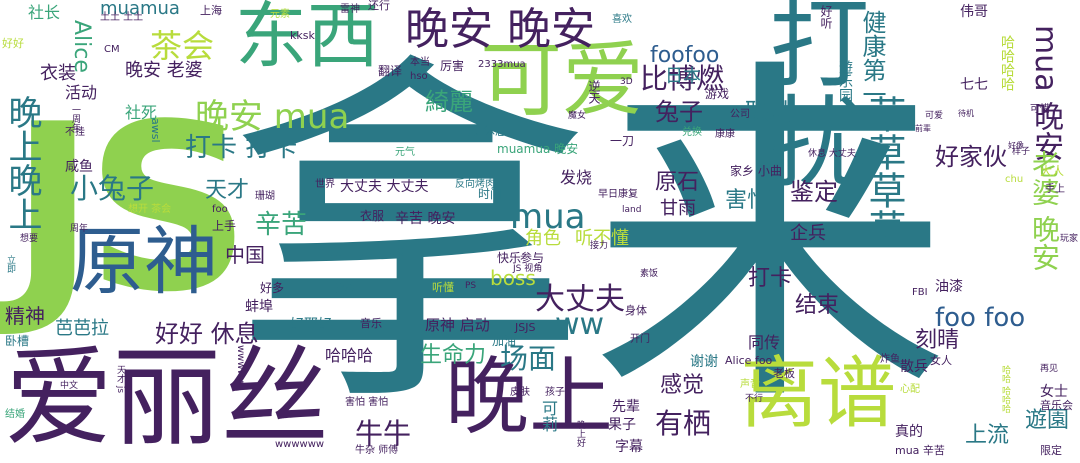 The height and width of the screenshot is (463, 1080). What do you see at coordinates (420, 62) in the screenshot?
I see `word-bendang: 本当` at bounding box center [420, 62].